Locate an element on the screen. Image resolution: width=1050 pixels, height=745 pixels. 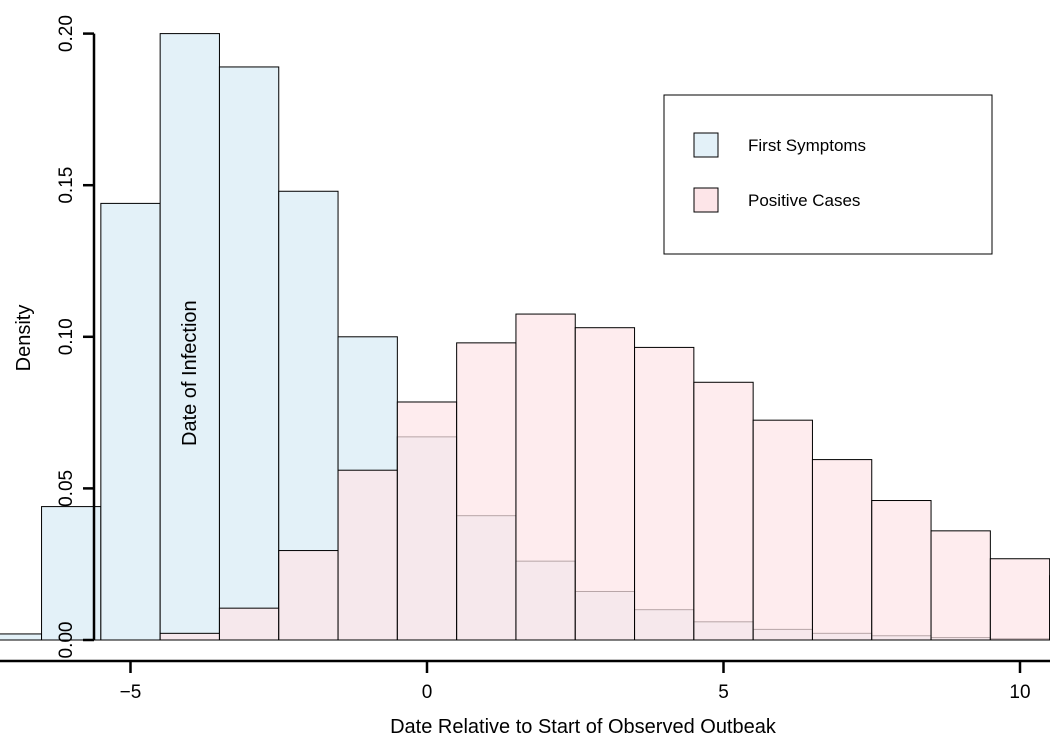
y-axis: 0.00 0.05 0.10 0.15 0.20 is located at coordinates (76, 337).